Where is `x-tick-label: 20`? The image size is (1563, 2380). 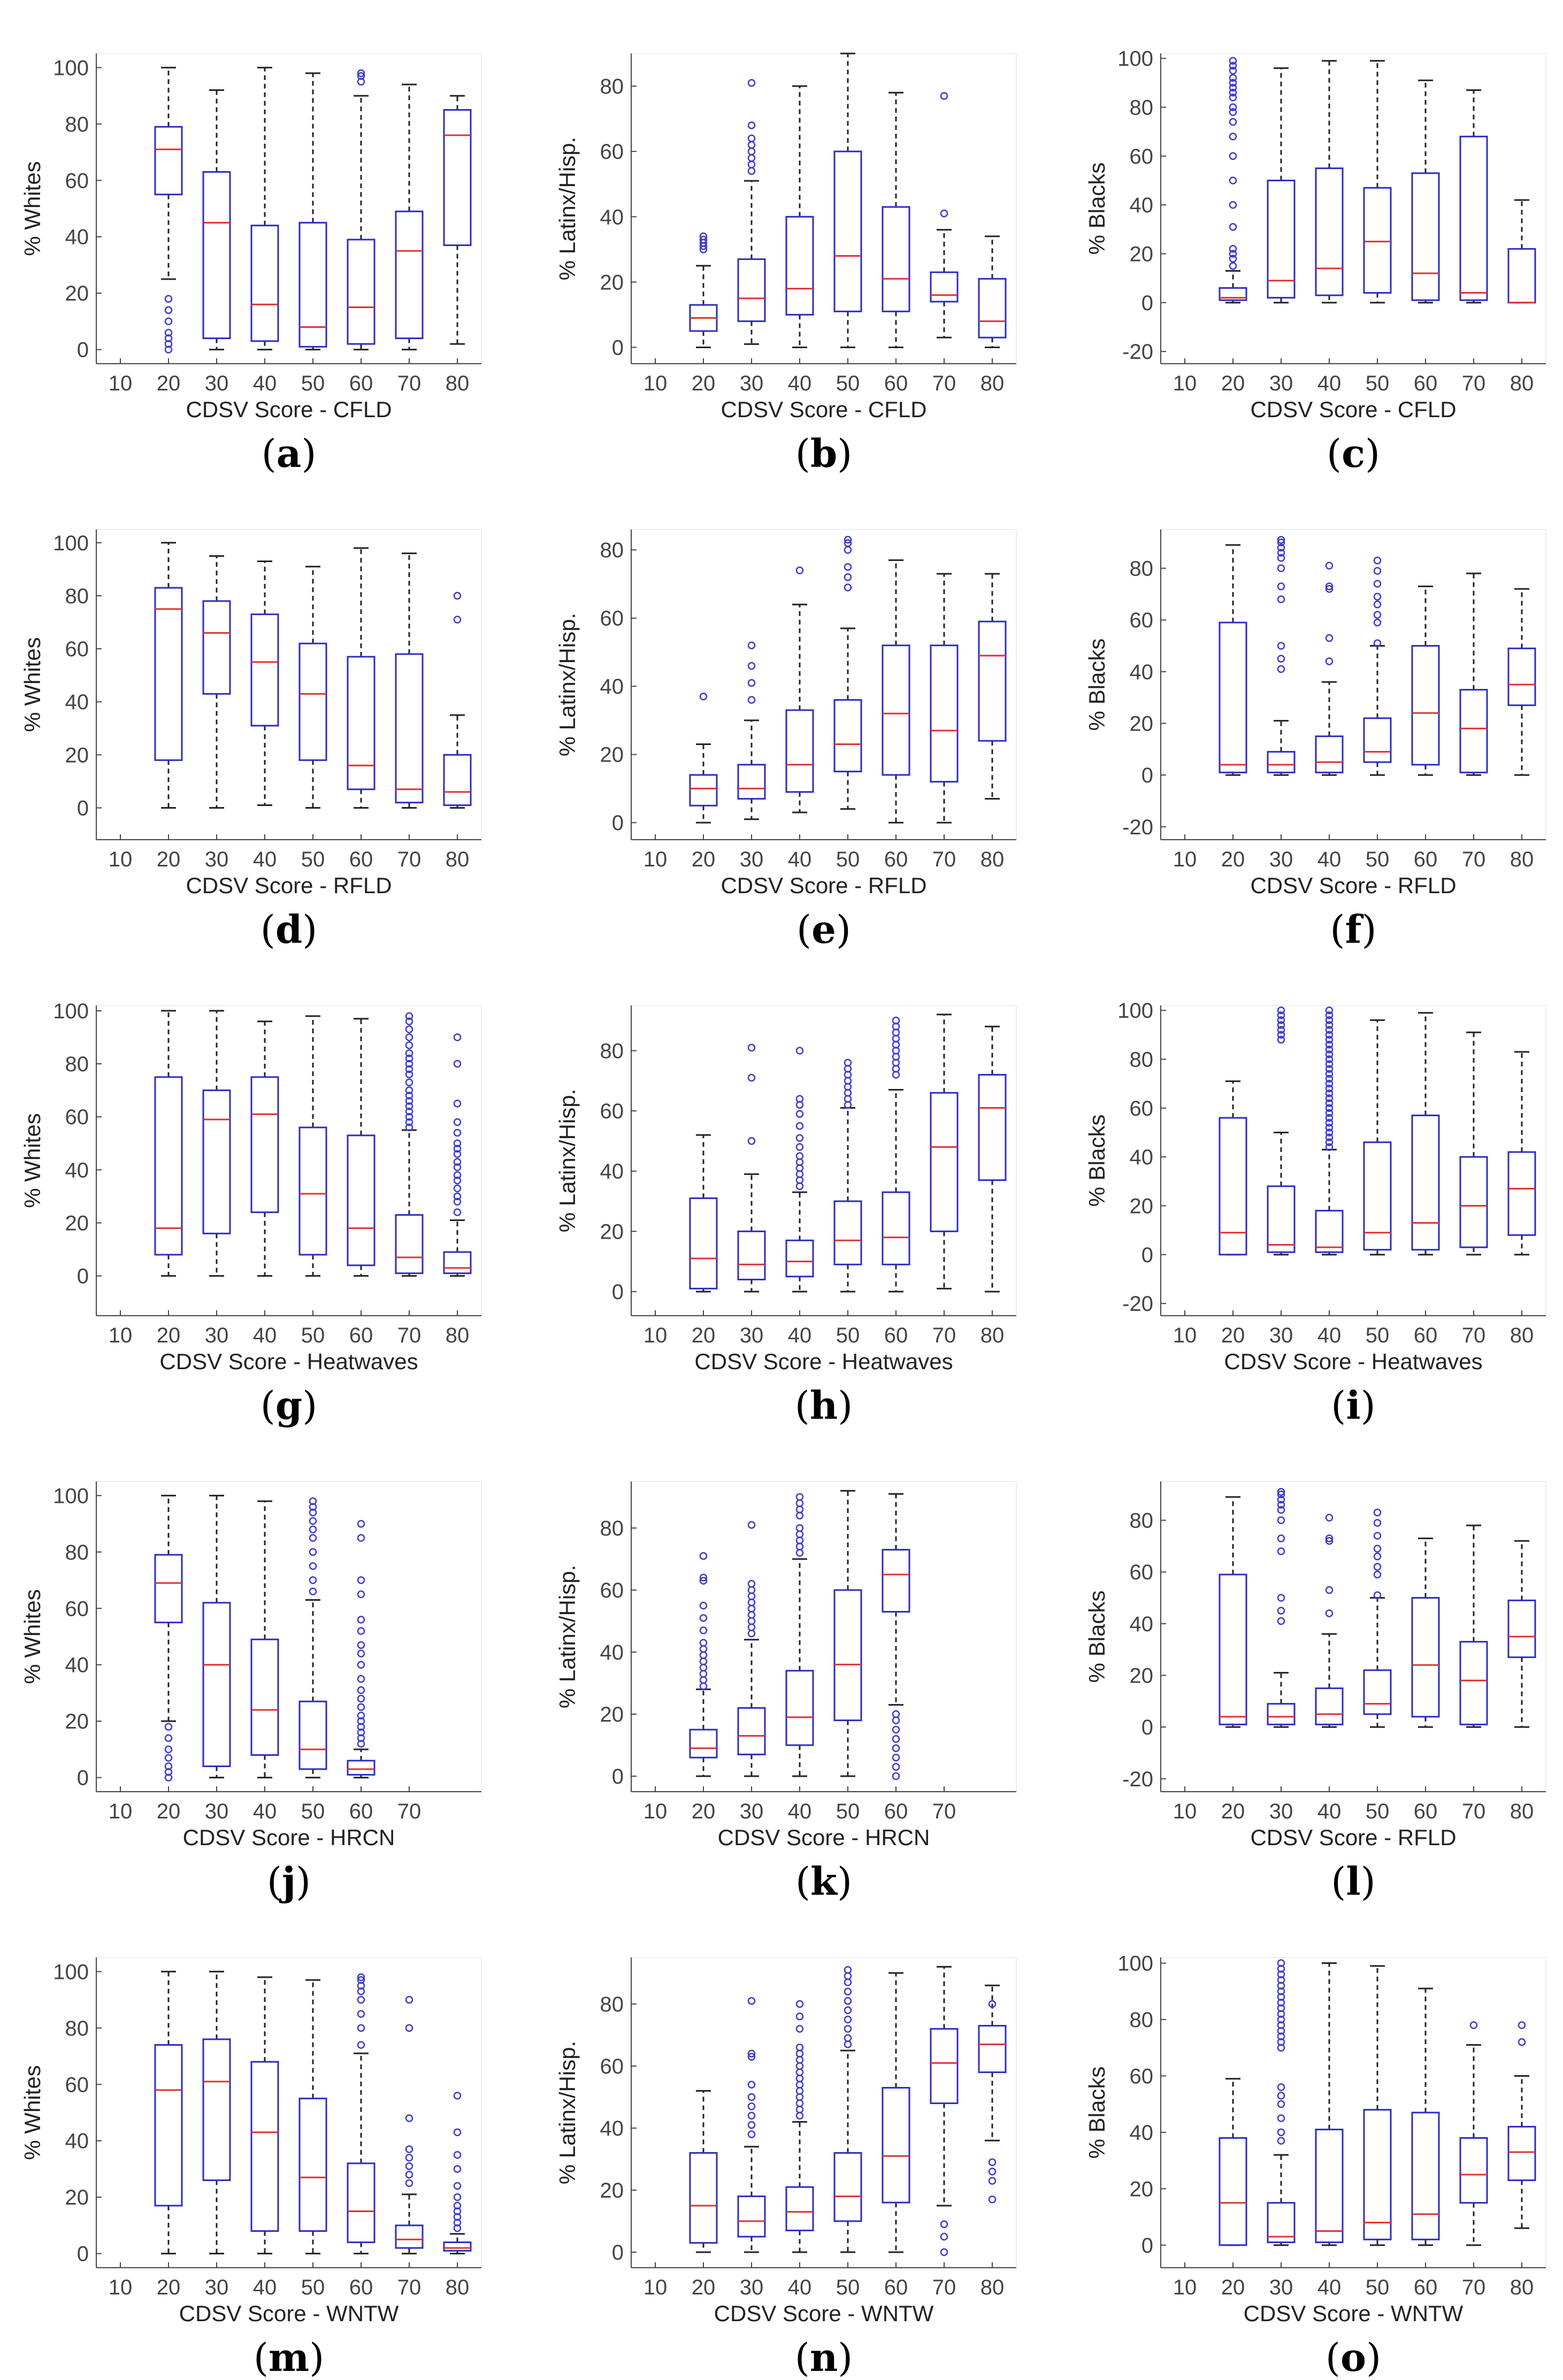
x-tick-label: 20 is located at coordinates (704, 2288).